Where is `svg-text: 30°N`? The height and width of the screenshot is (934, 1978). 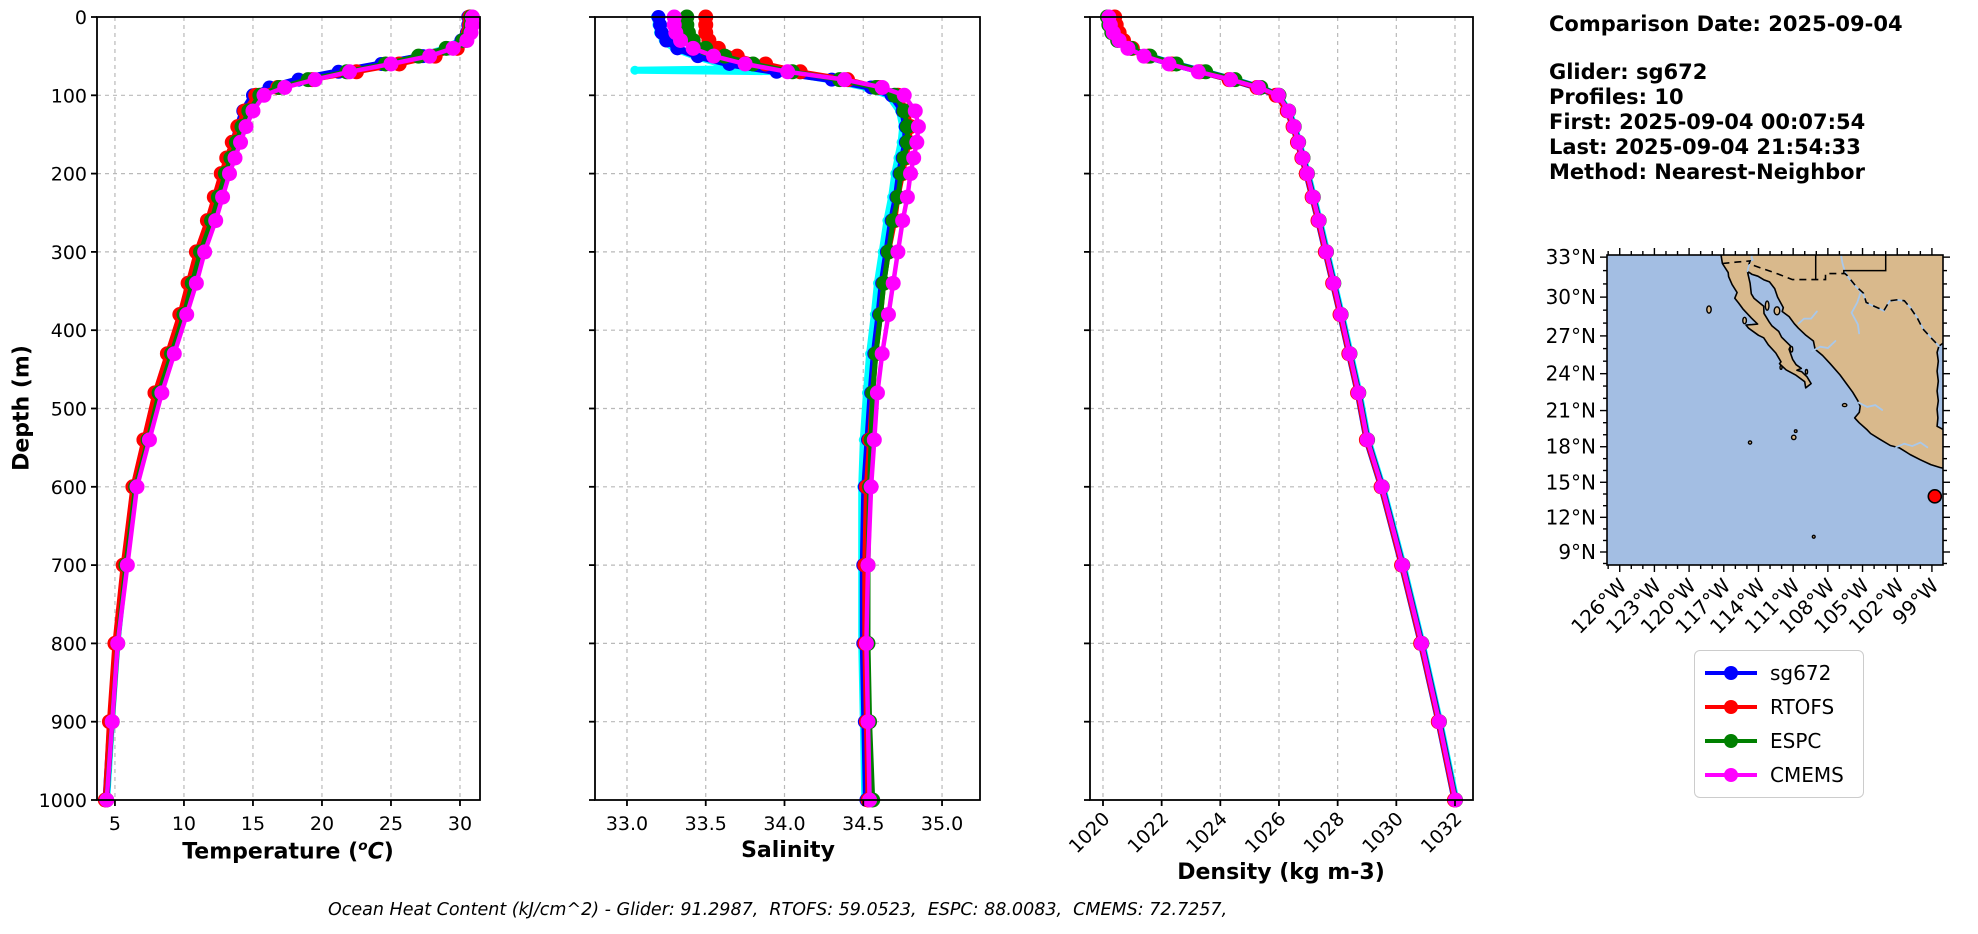
svg-text: 30°N is located at coordinates (1571, 297).